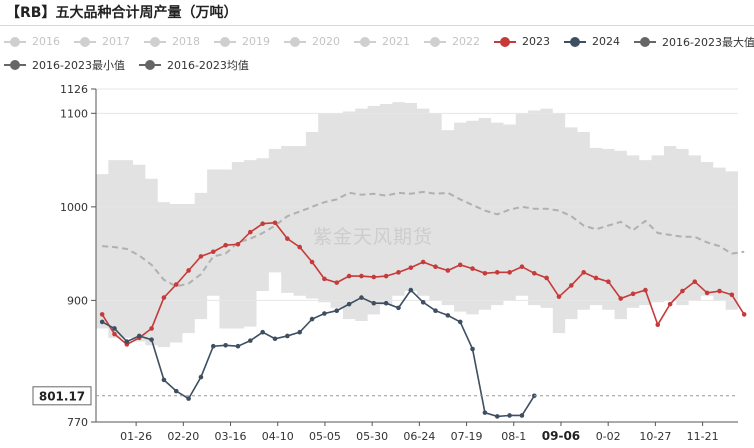 This screenshot has height=448, width=754. I want to click on legend-item-2016-2023均值: 2016-2023均值, so click(193, 65).